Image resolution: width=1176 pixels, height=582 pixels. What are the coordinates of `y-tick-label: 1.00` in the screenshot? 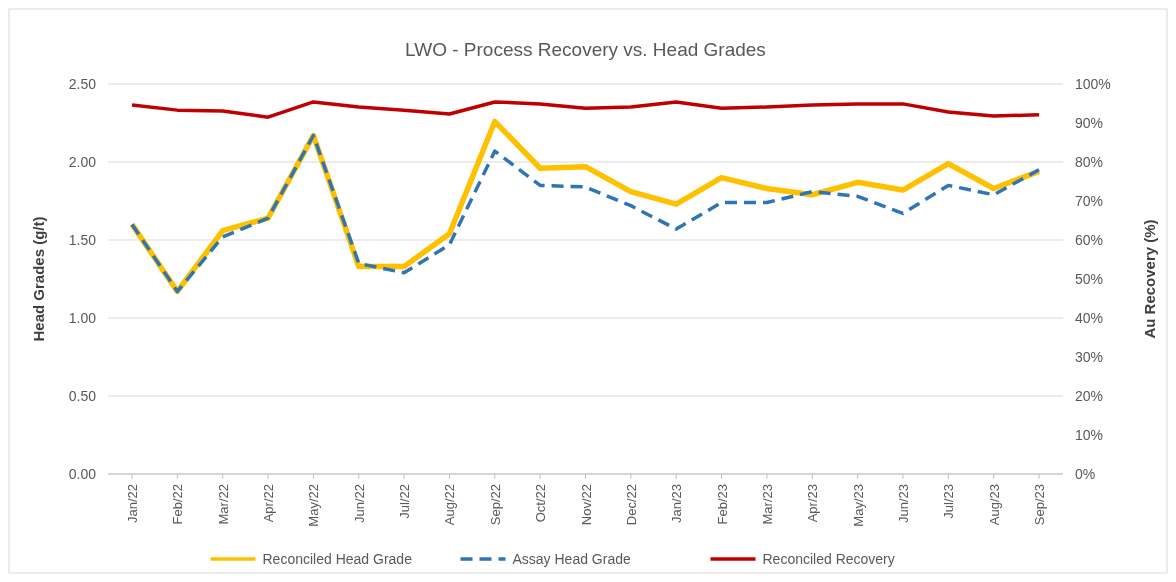 It's located at (82, 318).